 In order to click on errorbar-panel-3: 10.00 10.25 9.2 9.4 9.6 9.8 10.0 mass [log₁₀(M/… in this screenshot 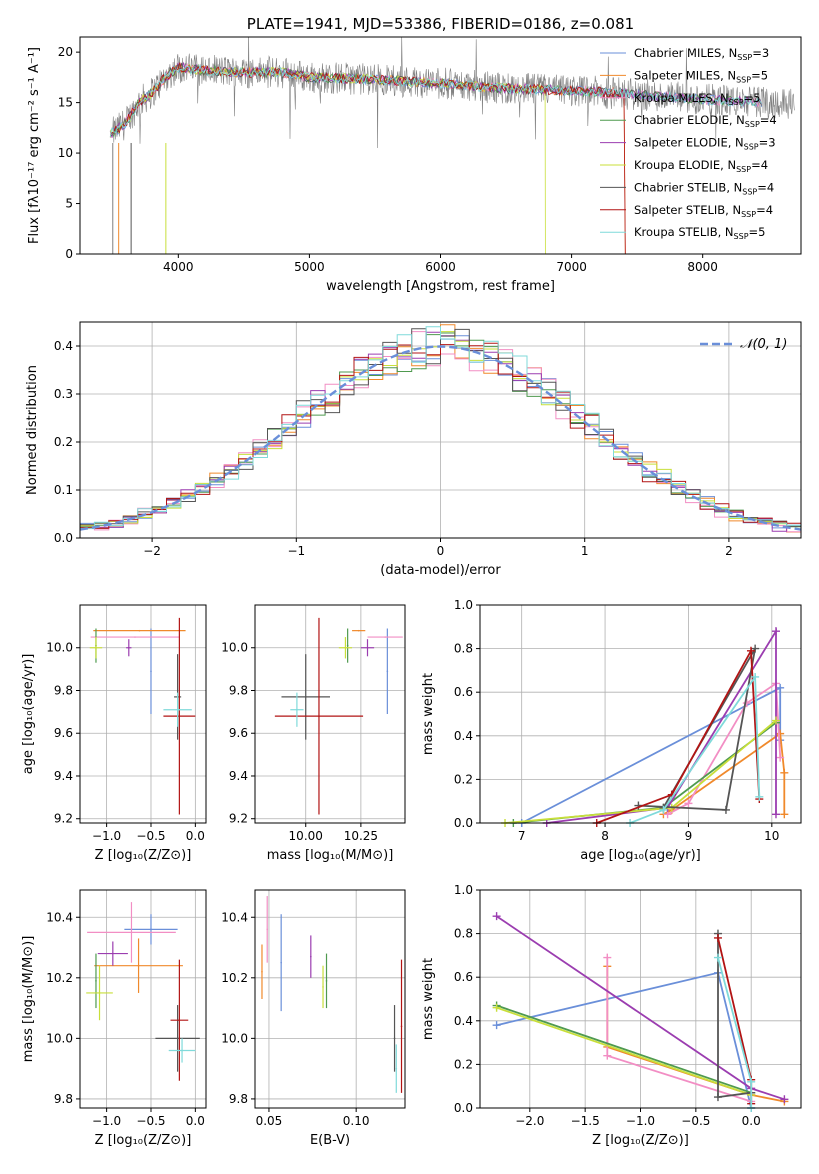, I will do `click(313, 733)`.